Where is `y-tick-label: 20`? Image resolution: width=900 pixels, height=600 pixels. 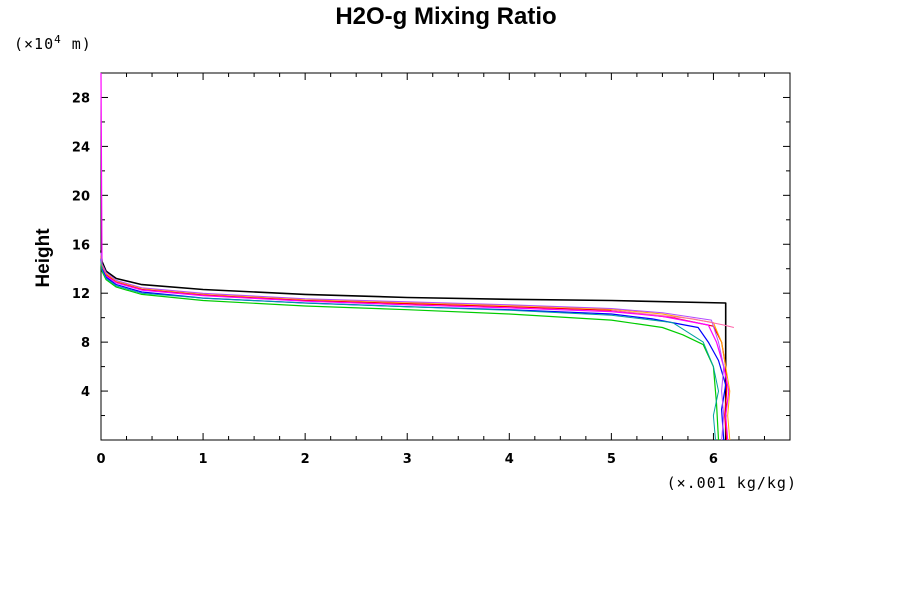
y-tick-label: 20 is located at coordinates (81, 196).